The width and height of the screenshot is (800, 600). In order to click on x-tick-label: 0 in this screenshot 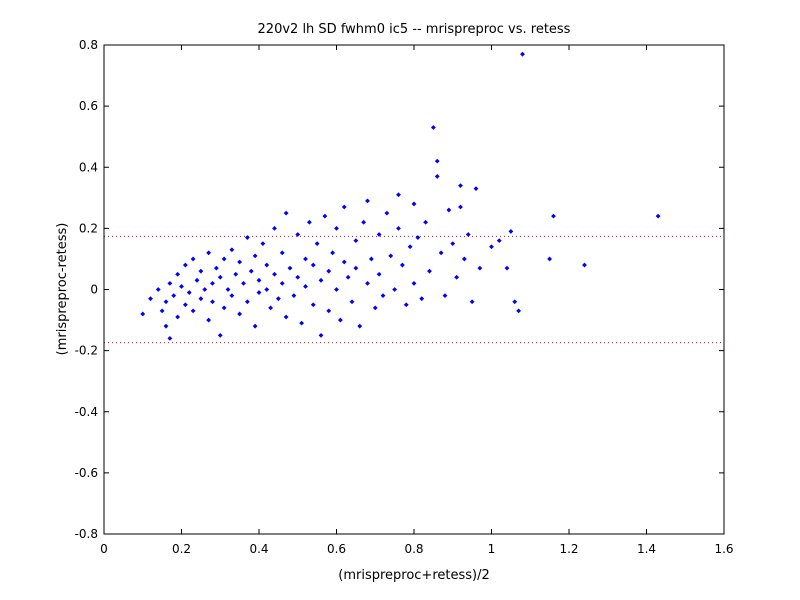, I will do `click(104, 549)`.